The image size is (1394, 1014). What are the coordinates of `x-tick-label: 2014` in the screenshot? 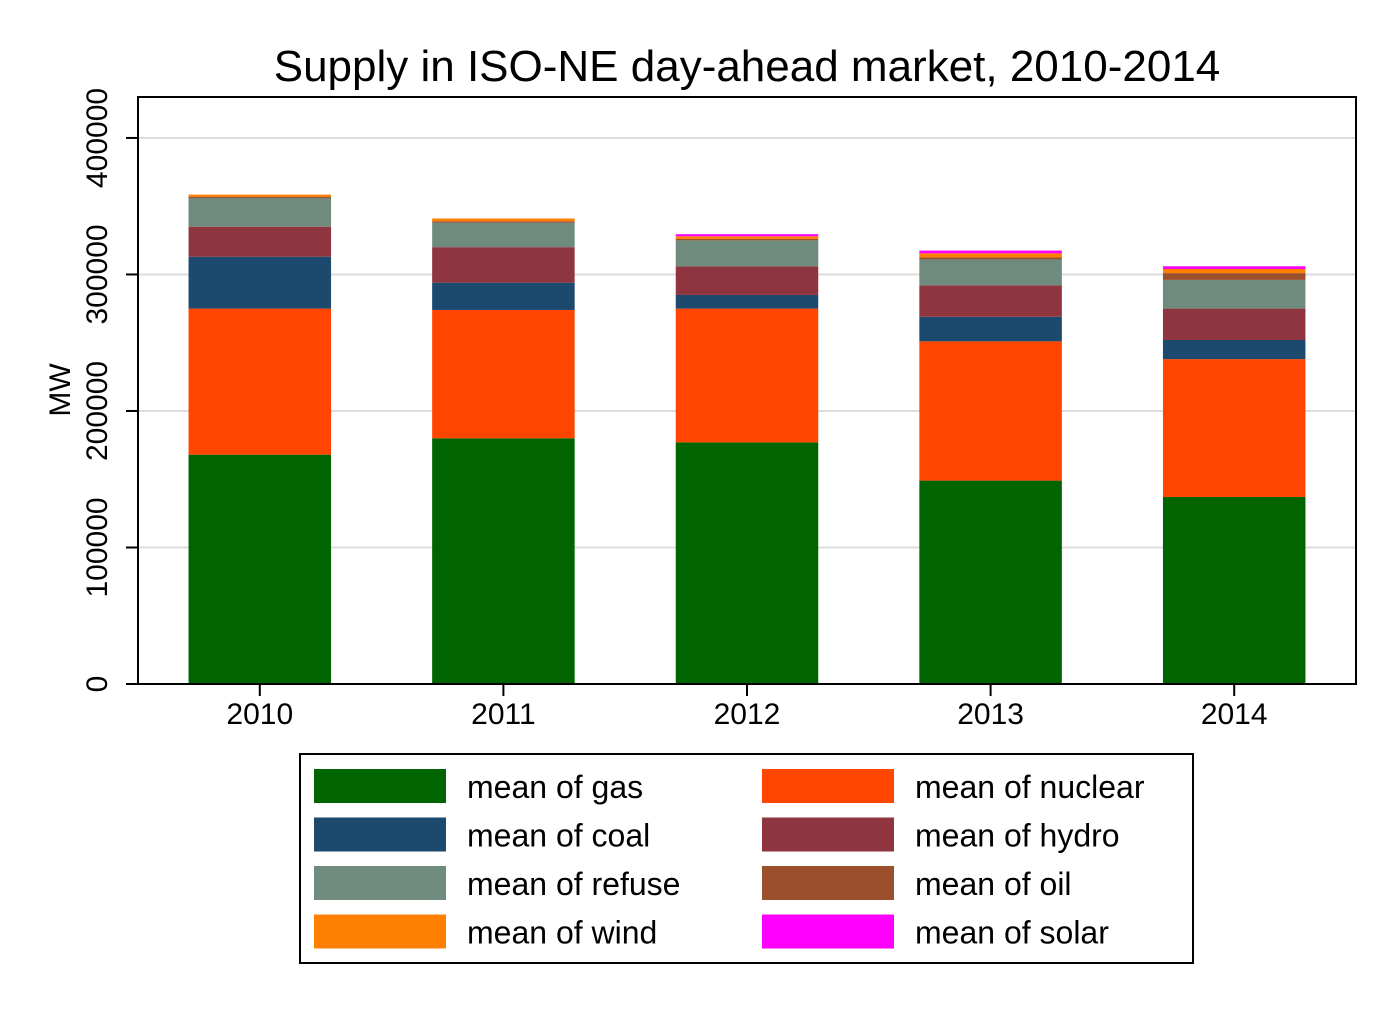 It's located at (1234, 714).